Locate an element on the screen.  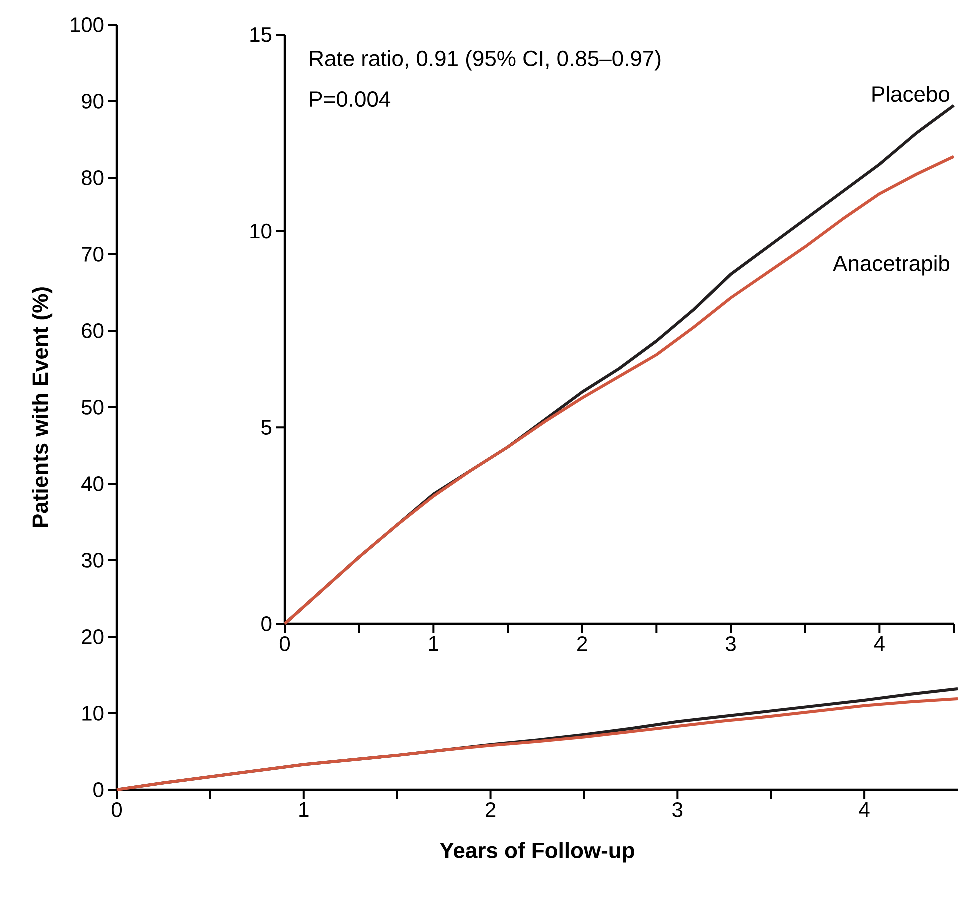
series-label: Anacetrapib is located at coordinates (891, 265).